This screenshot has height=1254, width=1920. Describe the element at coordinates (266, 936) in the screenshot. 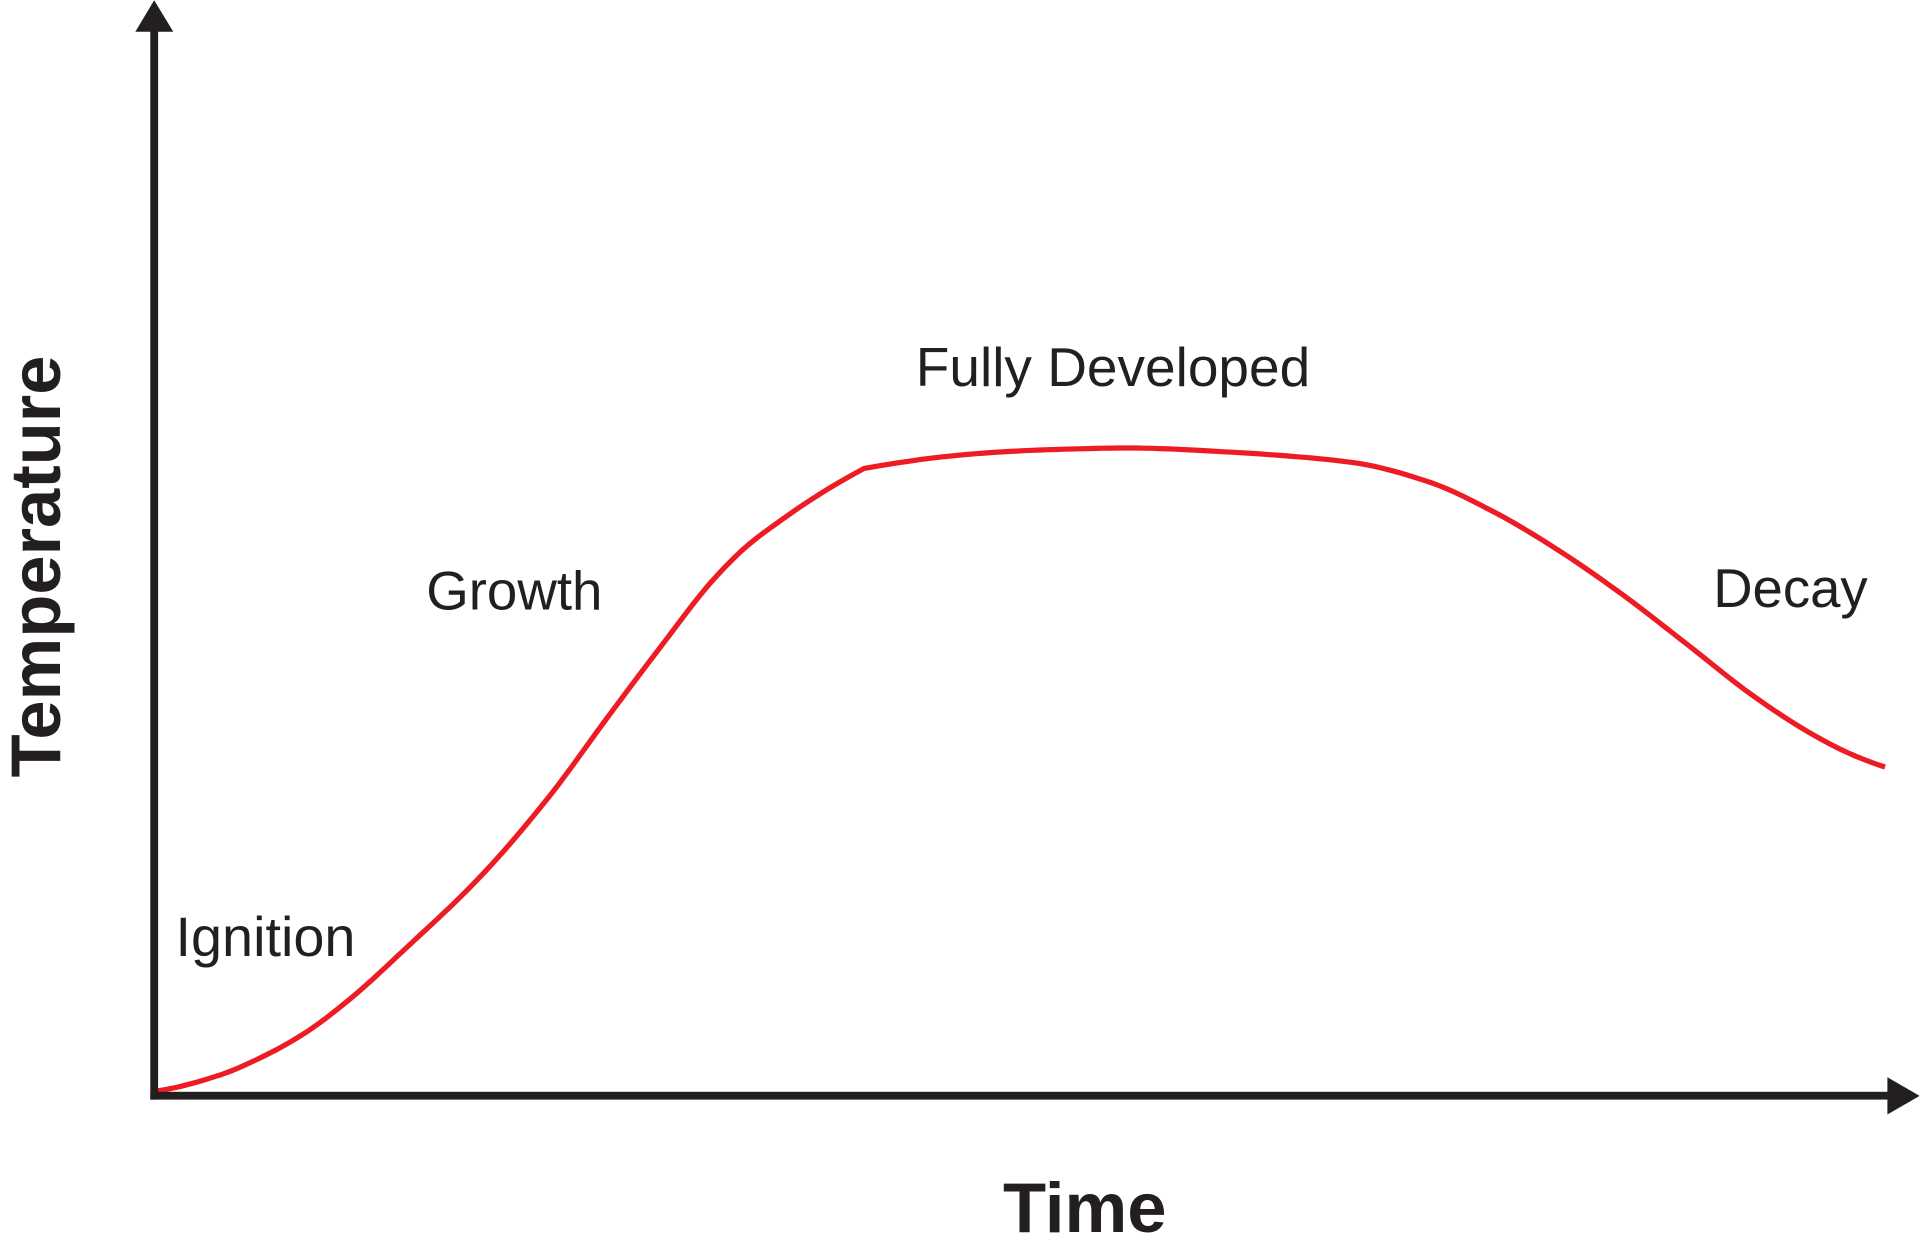

I see `svg-text: Ignition` at that location.